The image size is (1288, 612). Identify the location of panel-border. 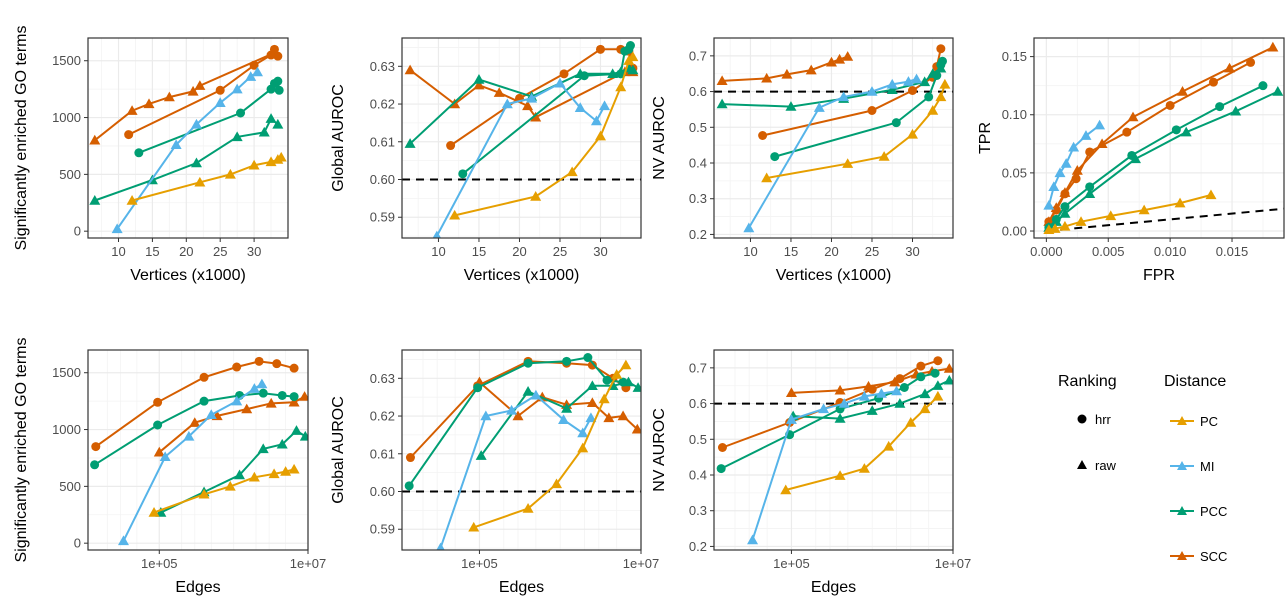
(1159, 138).